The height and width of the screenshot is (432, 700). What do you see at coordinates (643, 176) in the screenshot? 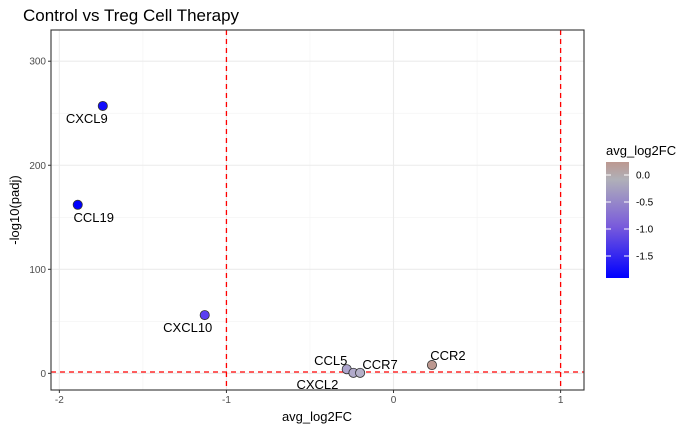
I see `legend-tick-label: 0.0` at bounding box center [643, 176].